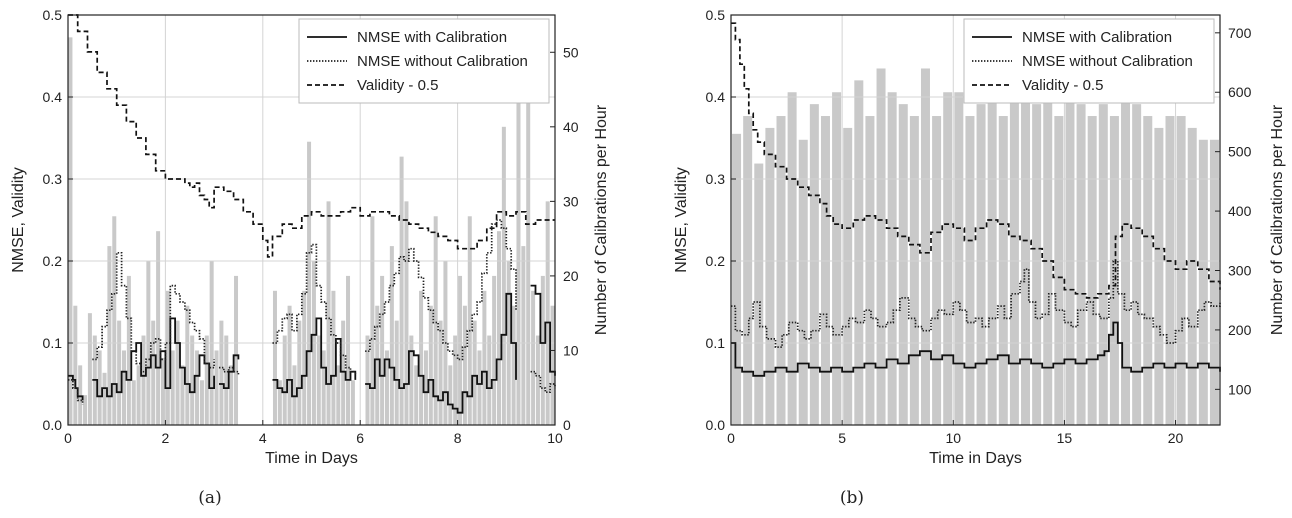  What do you see at coordinates (1277, 219) in the screenshot?
I see `y2-axis-label: Number of Calibrations per Hour` at bounding box center [1277, 219].